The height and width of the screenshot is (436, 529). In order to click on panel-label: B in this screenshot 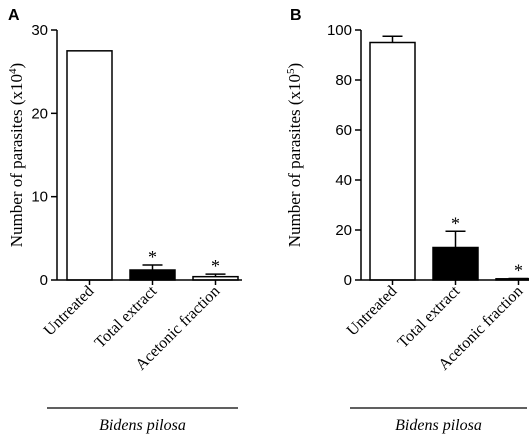, I will do `click(296, 15)`.